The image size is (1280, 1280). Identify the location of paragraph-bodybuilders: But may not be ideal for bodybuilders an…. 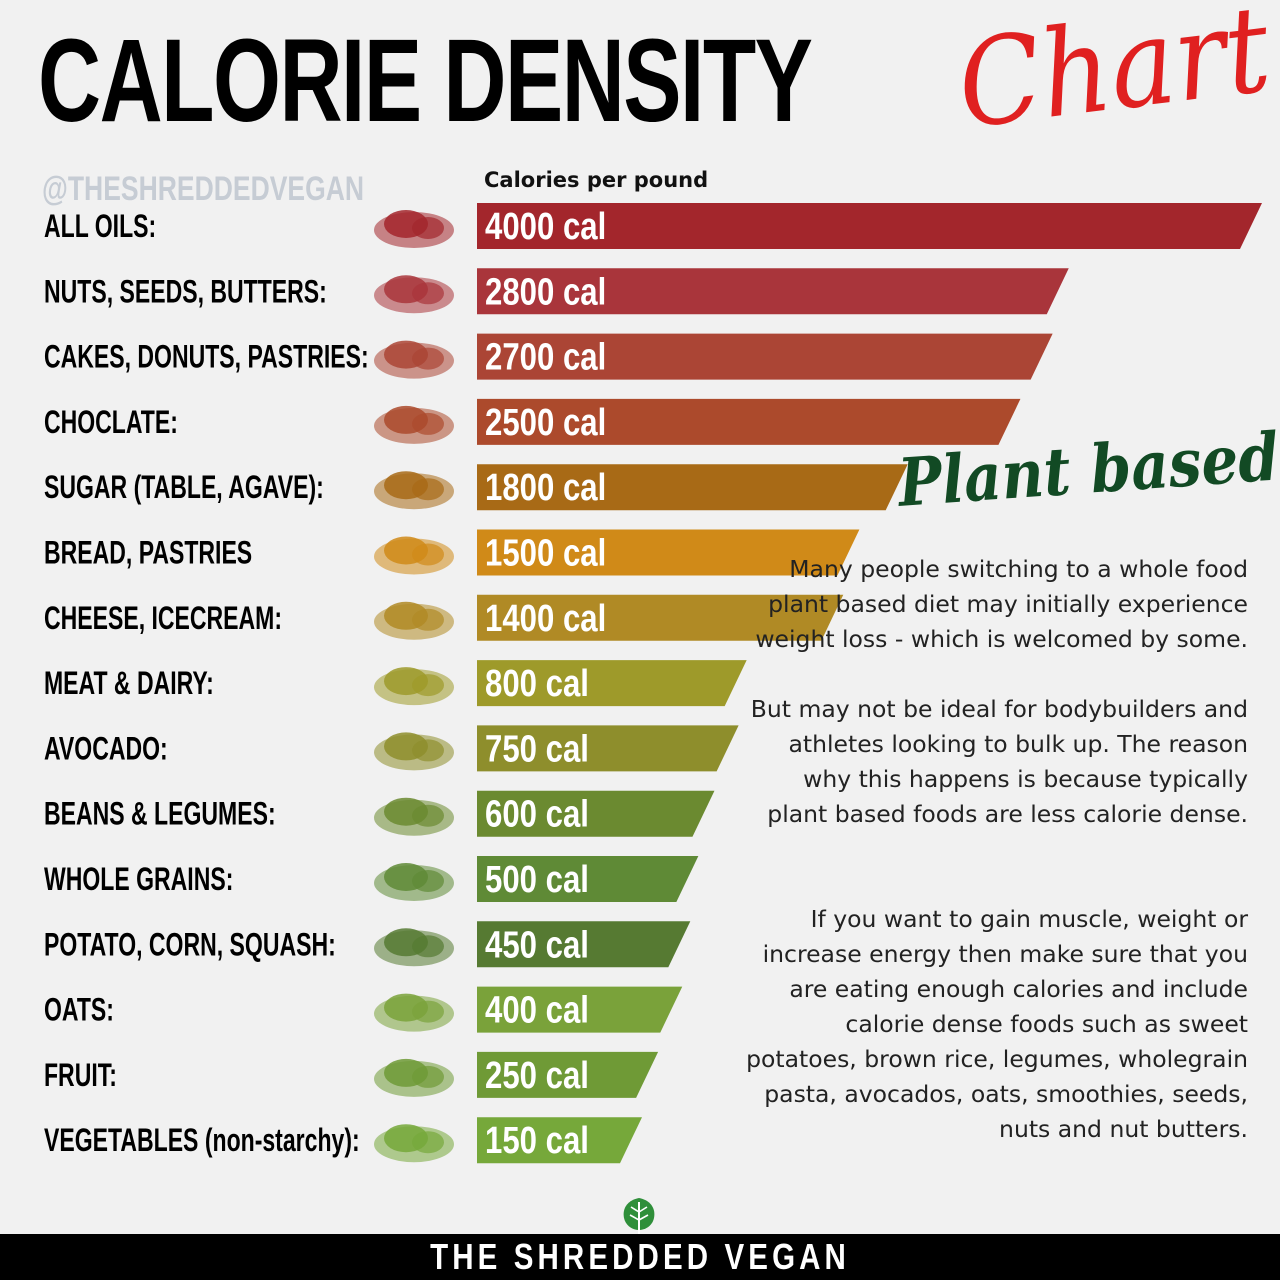
(999, 761).